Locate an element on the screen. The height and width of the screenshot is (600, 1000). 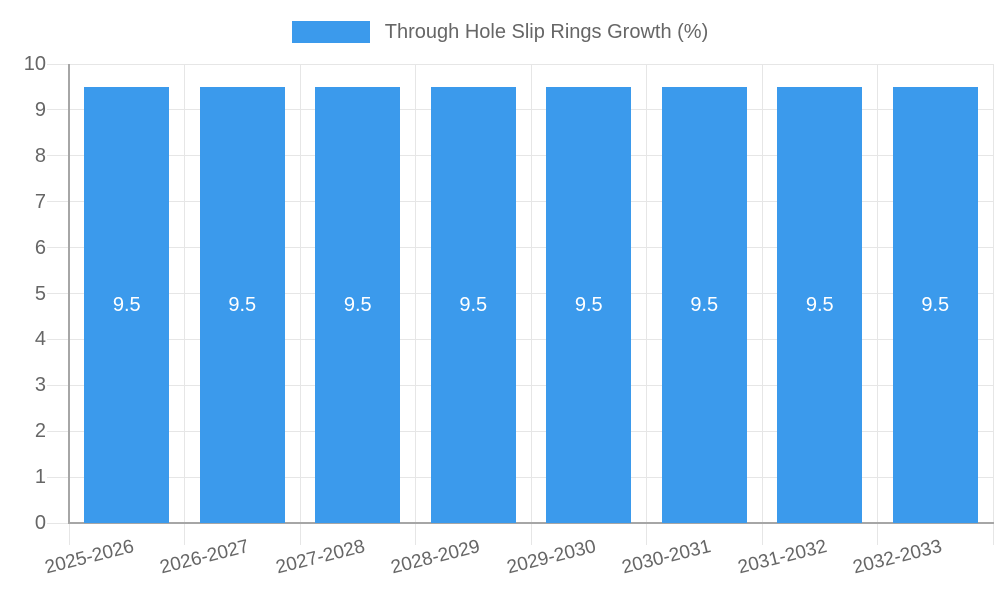
y-tick-label: 9 is located at coordinates (40, 109).